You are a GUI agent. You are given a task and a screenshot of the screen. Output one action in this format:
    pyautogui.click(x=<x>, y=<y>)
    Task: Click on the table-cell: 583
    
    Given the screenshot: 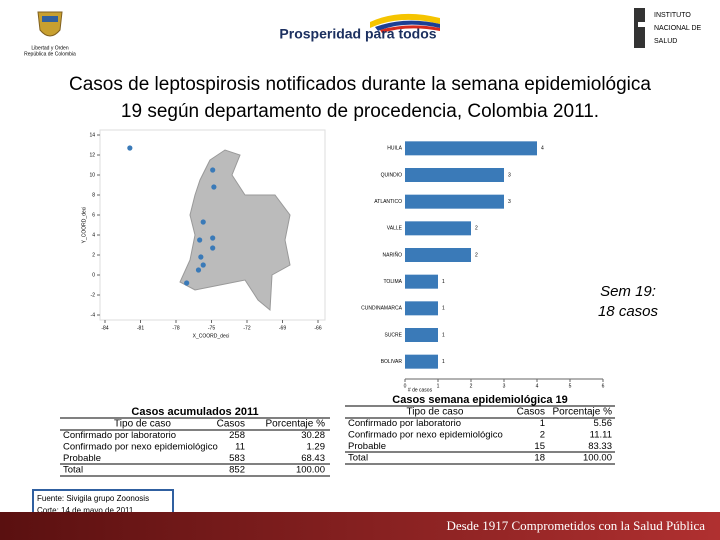 What is the action you would take?
    pyautogui.click(x=237, y=458)
    